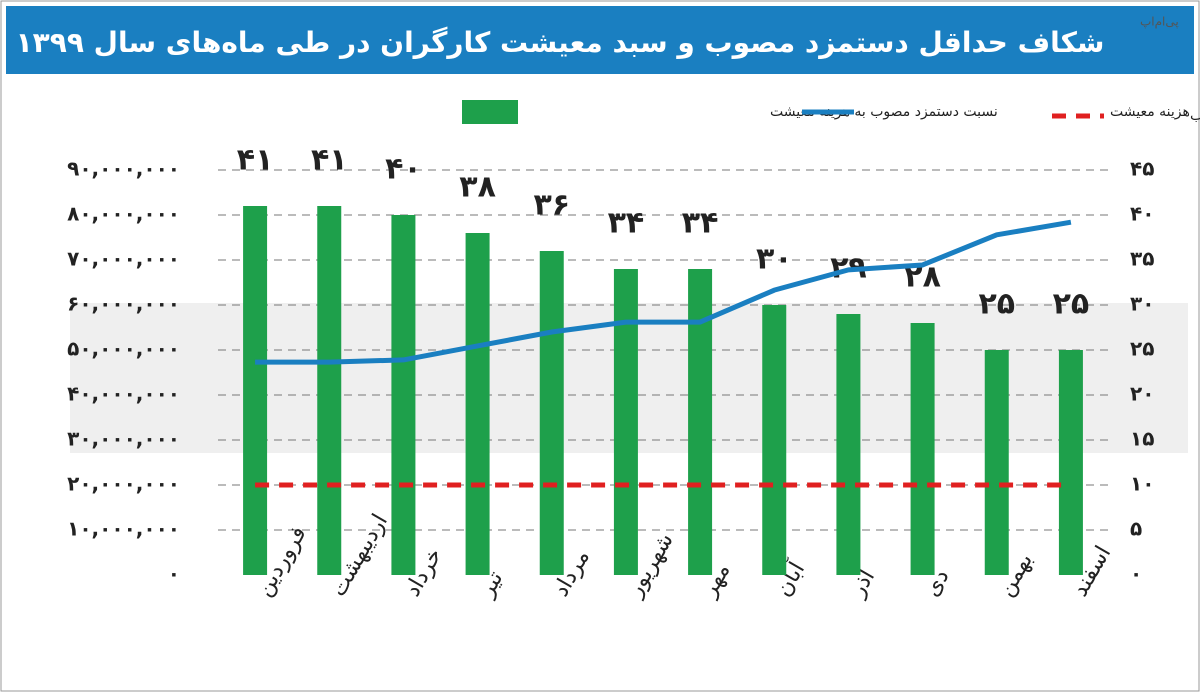  I want to click on y2-tick-label: ۵, so click(1136, 529).